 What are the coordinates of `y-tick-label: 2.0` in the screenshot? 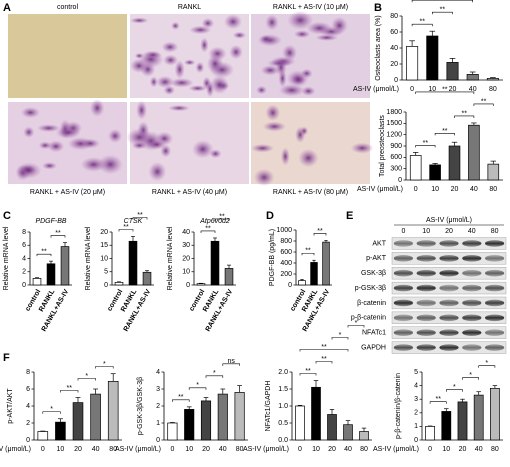 It's located at (283, 372).